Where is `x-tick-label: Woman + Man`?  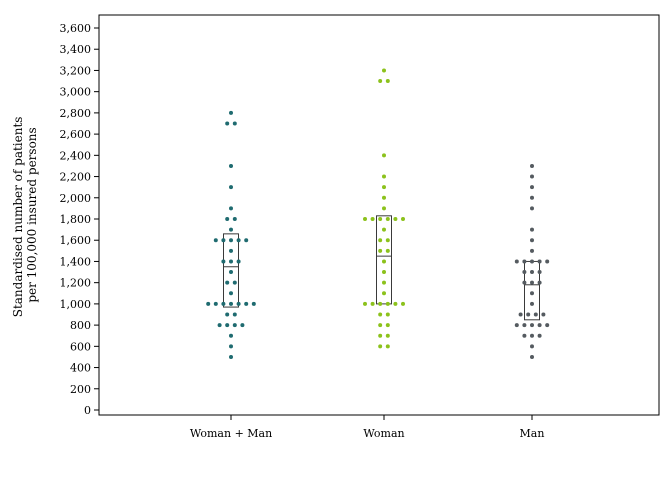
x-tick-label: Woman + Man is located at coordinates (231, 433).